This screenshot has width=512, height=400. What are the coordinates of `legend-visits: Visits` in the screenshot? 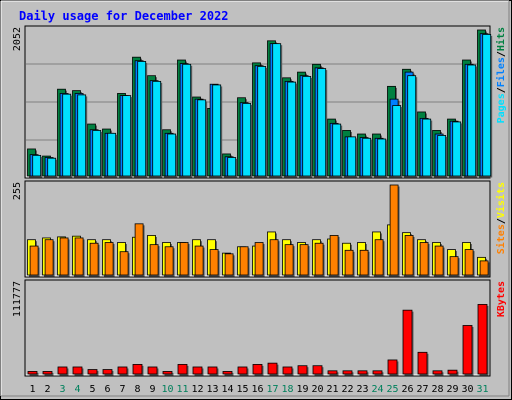 It's located at (501, 200).